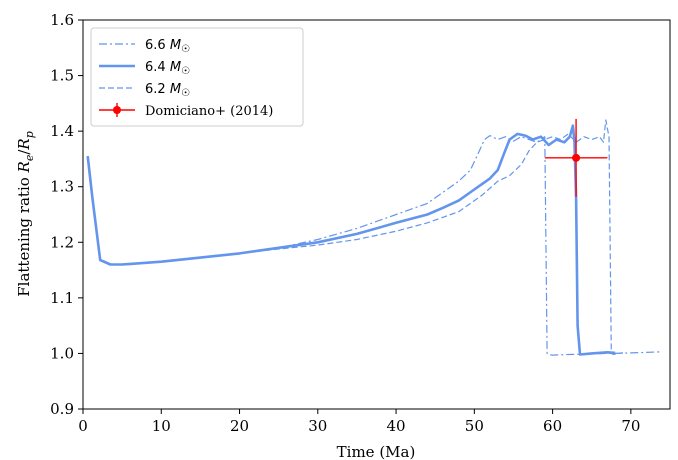  I want to click on y-tick-label: 1.4, so click(62, 131).